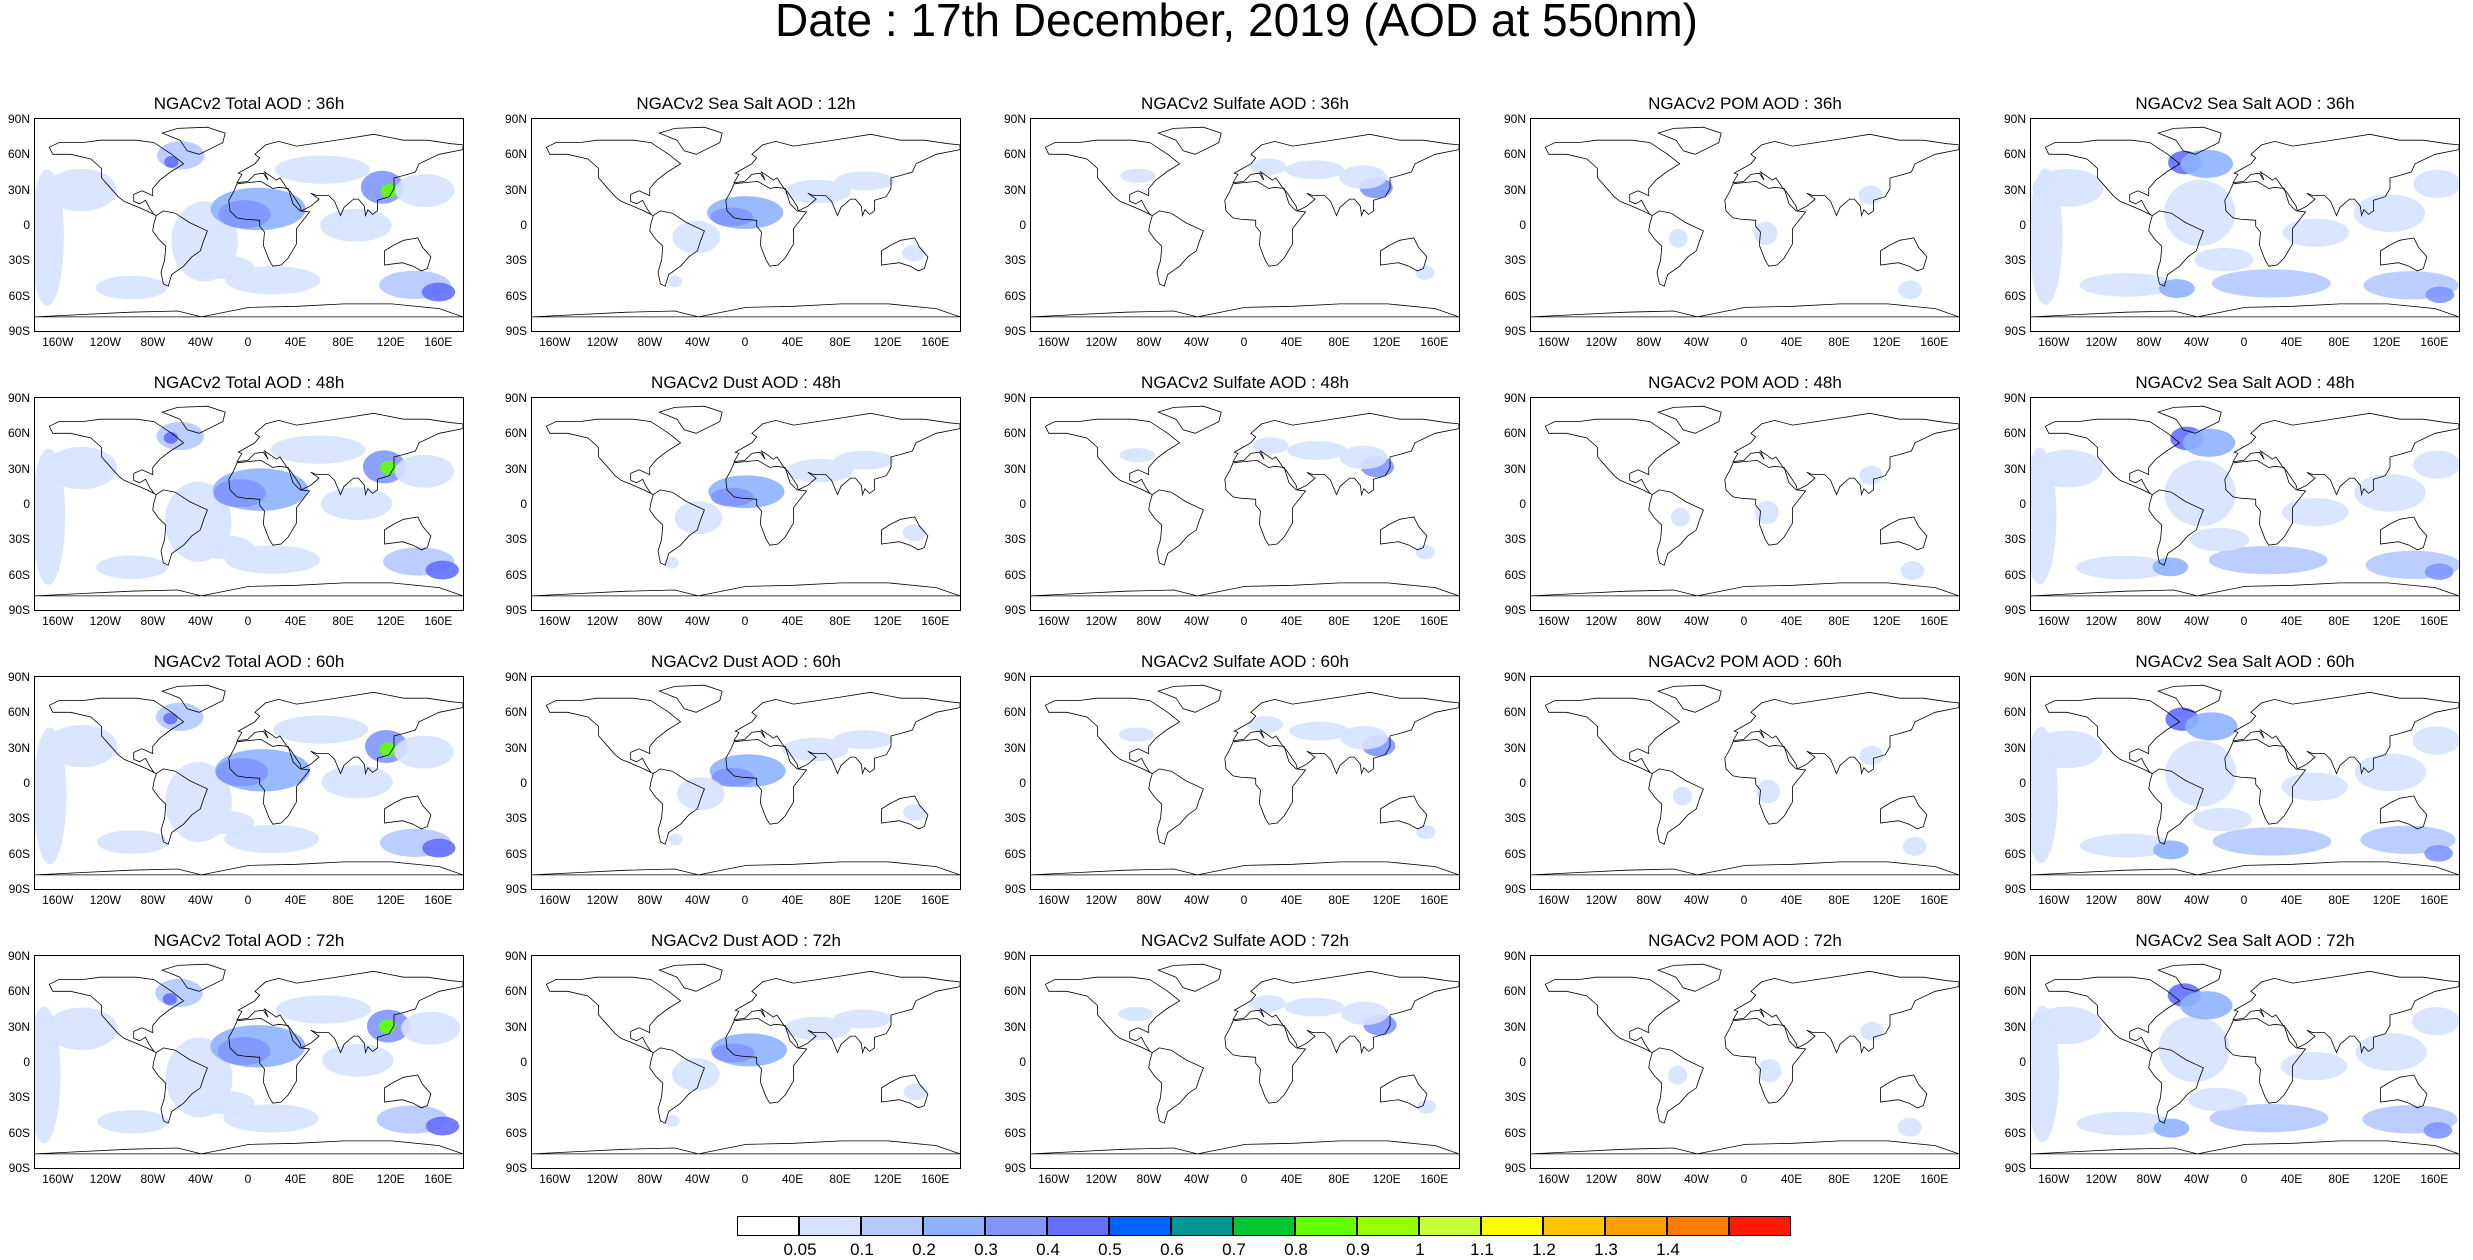 The height and width of the screenshot is (1260, 2473). Describe the element at coordinates (862, 1249) in the screenshot. I see `colorbar-label: 0.1` at that location.